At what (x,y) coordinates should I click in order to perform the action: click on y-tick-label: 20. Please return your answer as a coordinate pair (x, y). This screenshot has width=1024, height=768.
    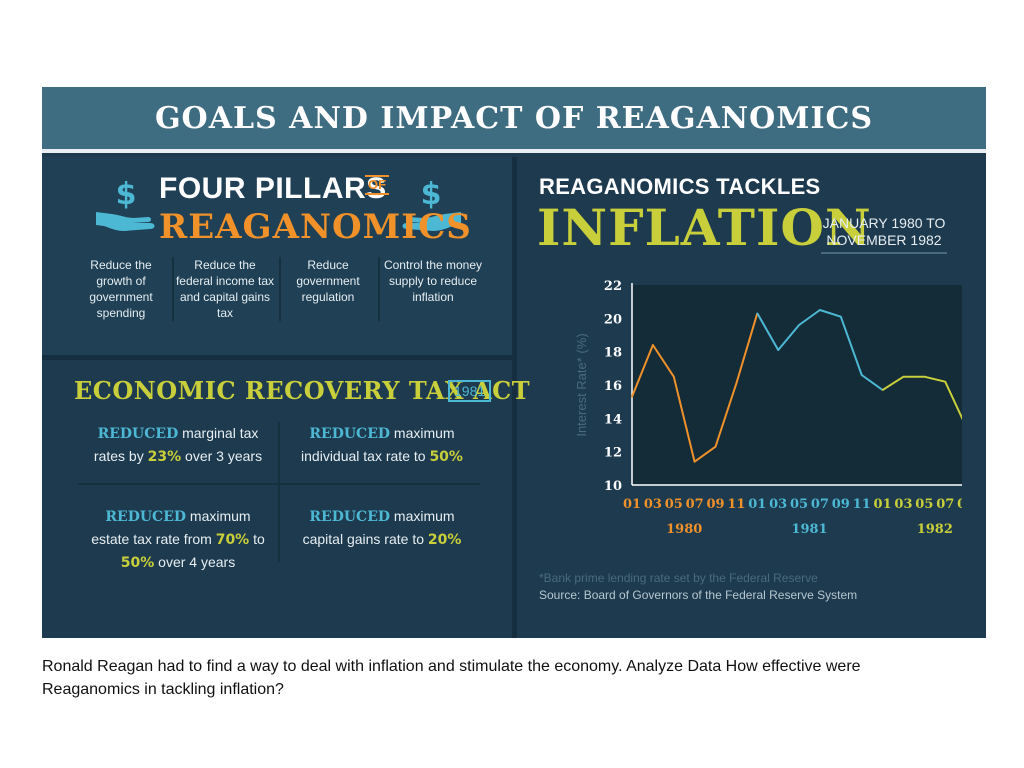
    Looking at the image, I should click on (613, 319).